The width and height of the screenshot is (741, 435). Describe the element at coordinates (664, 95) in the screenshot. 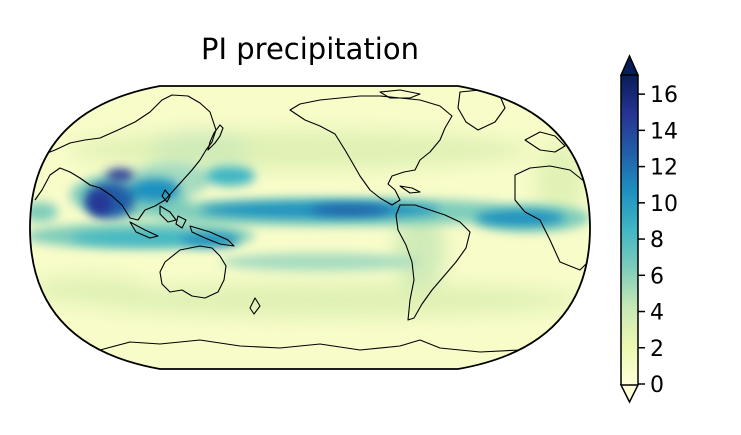

I see `colorbar-tick-label: 16` at that location.